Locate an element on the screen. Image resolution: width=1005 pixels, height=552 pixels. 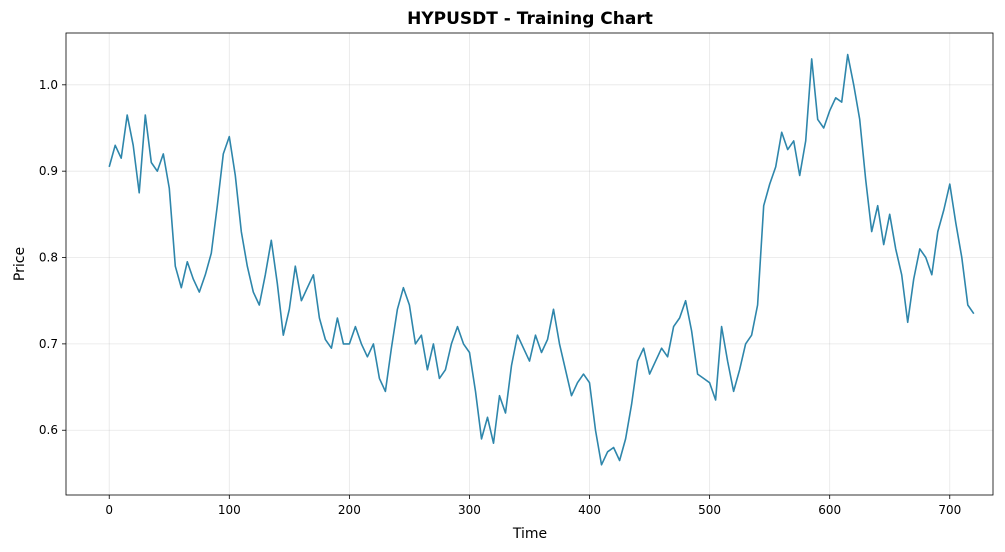
x-axis-label: Time is located at coordinates (529, 534).